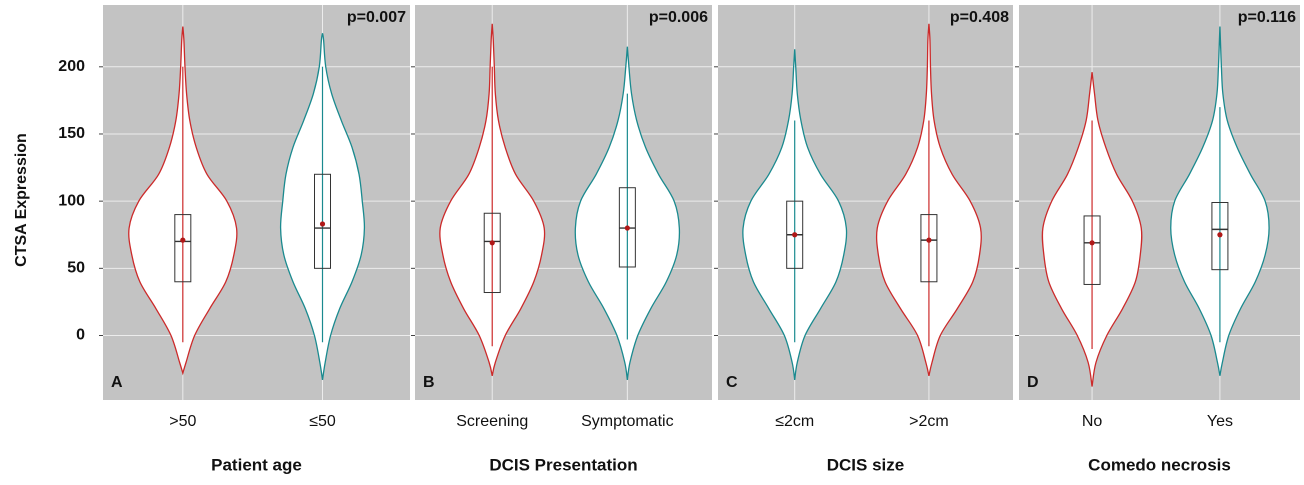  I want to click on y-tick-label: 200, so click(71, 66).